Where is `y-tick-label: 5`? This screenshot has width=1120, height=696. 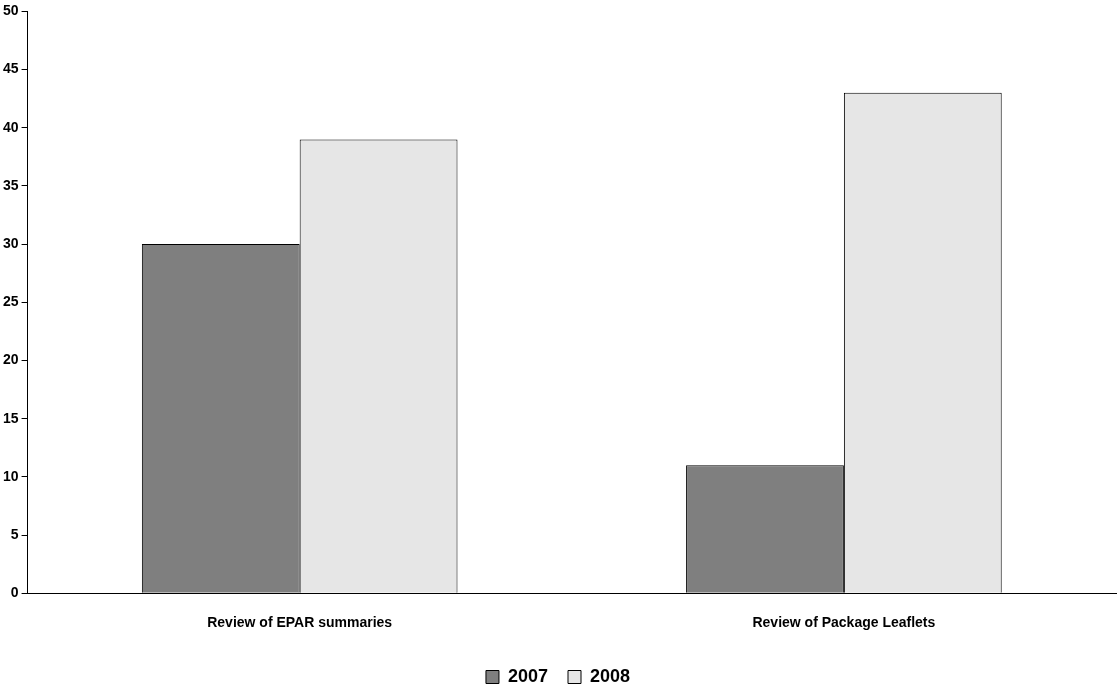
y-tick-label: 5 is located at coordinates (14, 533).